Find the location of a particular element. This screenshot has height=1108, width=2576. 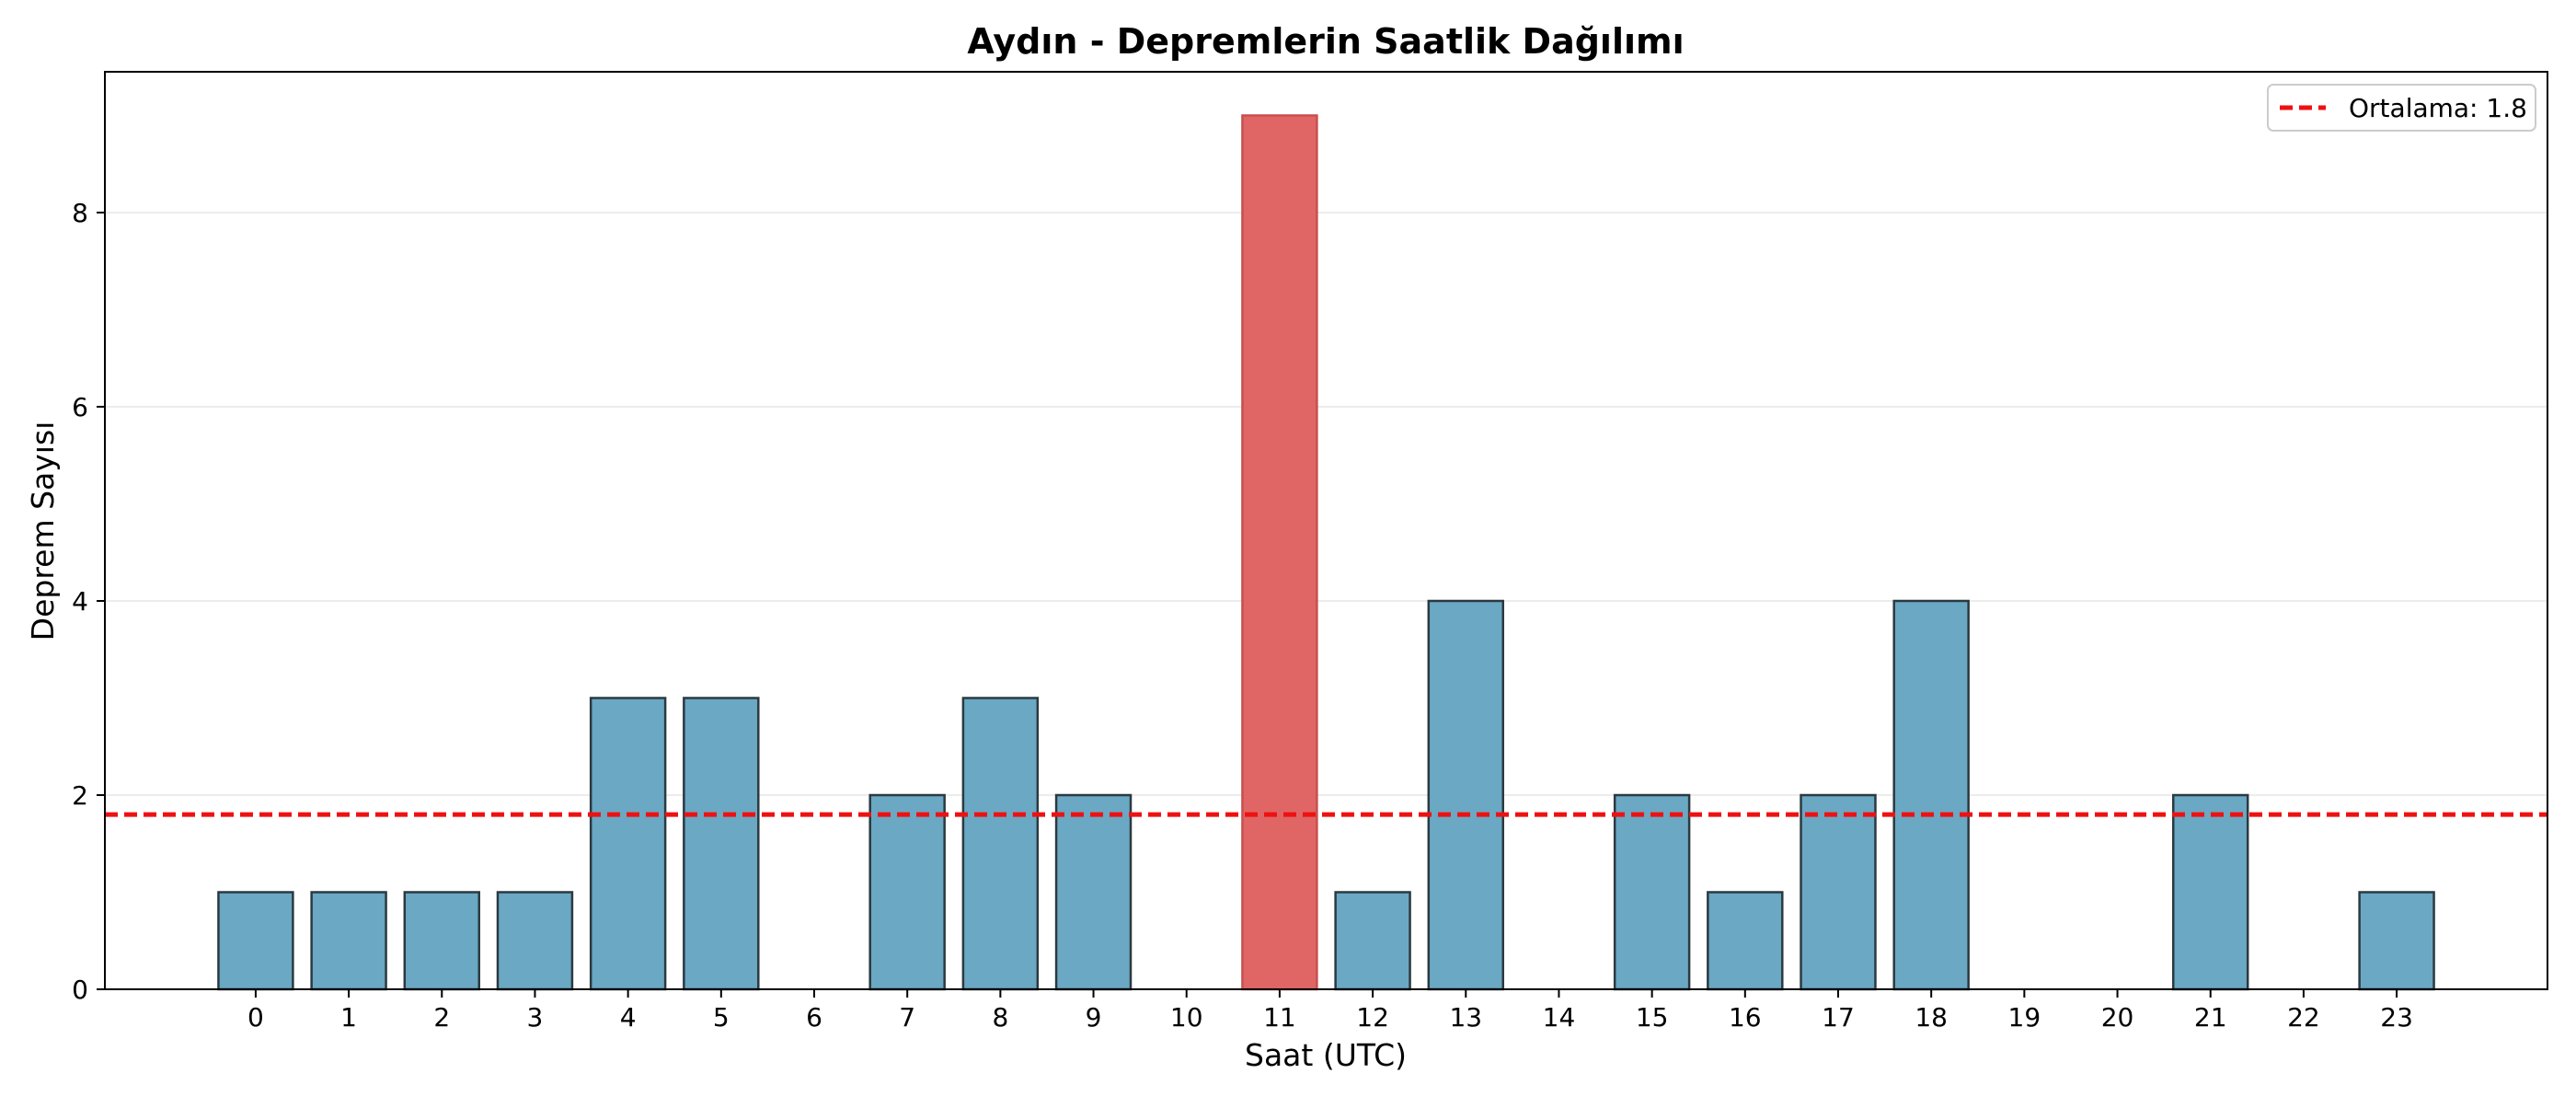

x-tick-label: 20 is located at coordinates (2117, 1017).